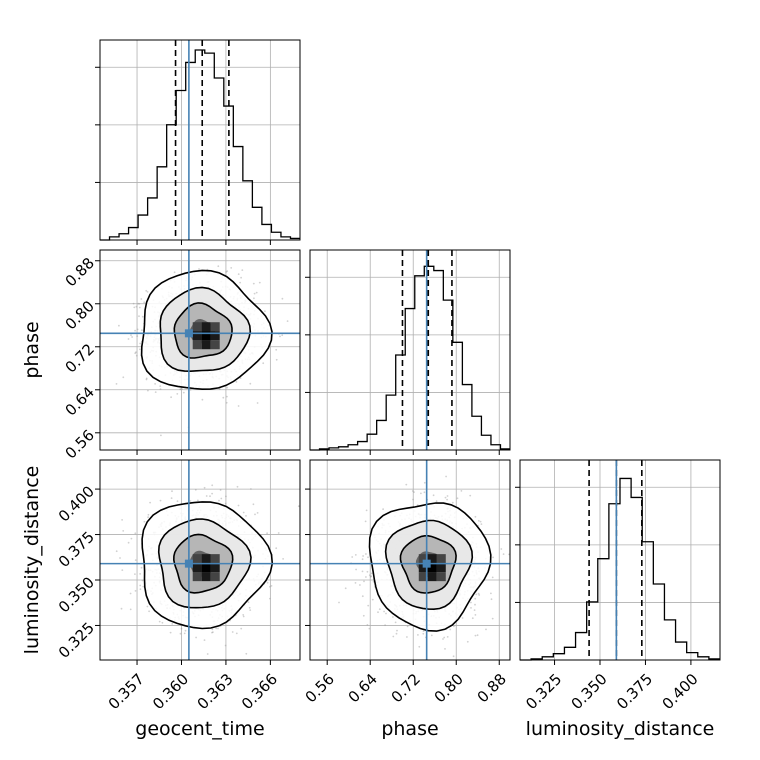  Describe the element at coordinates (410, 560) in the screenshot. I see `panel-content` at that location.